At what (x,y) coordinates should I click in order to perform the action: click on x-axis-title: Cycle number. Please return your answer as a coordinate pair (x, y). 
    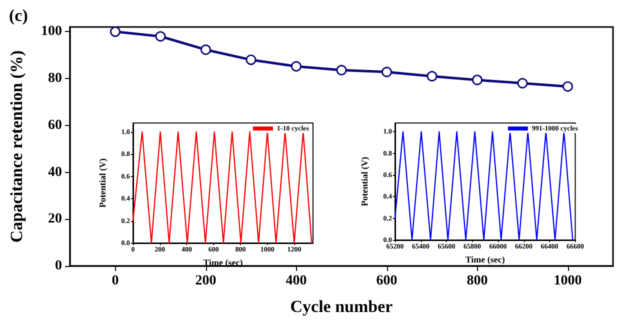
    Looking at the image, I should click on (342, 306).